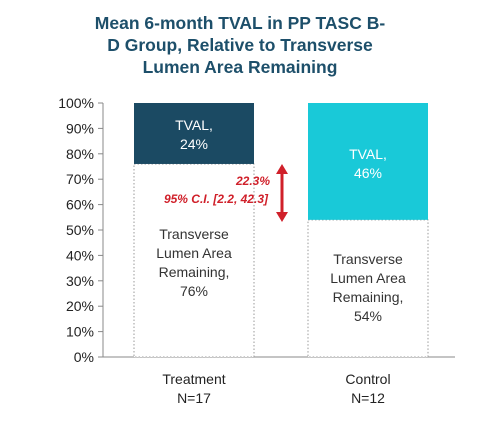  What do you see at coordinates (194, 291) in the screenshot?
I see `bar-label-remaining: 76%` at bounding box center [194, 291].